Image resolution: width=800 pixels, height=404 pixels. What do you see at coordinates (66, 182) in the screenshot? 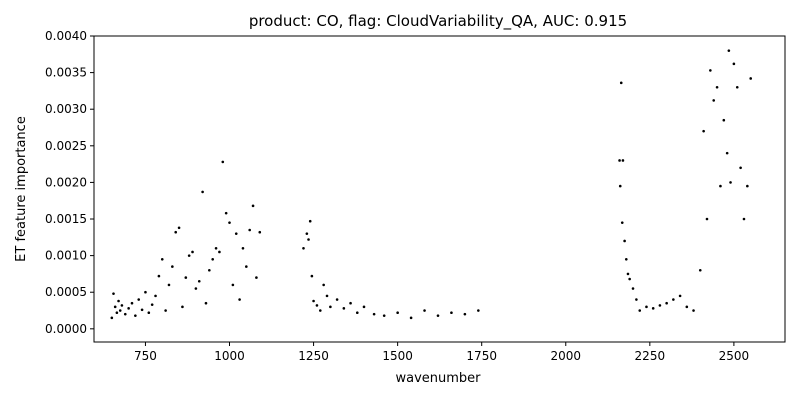
I see `y-tick-label: 0.0020` at bounding box center [66, 182].